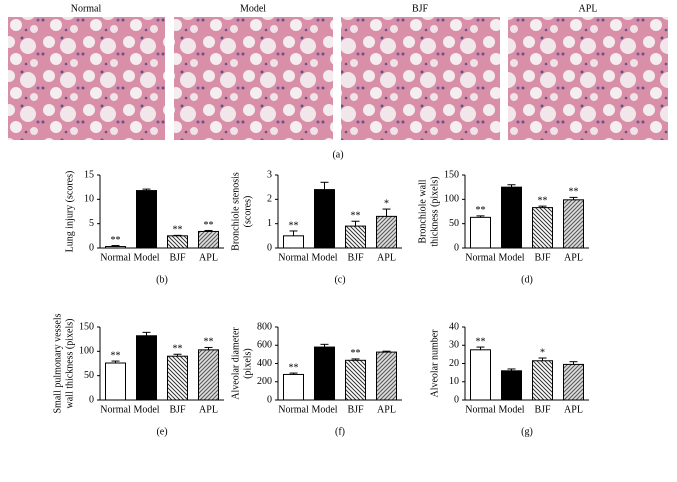 The image size is (677, 482). What do you see at coordinates (386, 203) in the screenshot?
I see `significance-label: *` at bounding box center [386, 203].